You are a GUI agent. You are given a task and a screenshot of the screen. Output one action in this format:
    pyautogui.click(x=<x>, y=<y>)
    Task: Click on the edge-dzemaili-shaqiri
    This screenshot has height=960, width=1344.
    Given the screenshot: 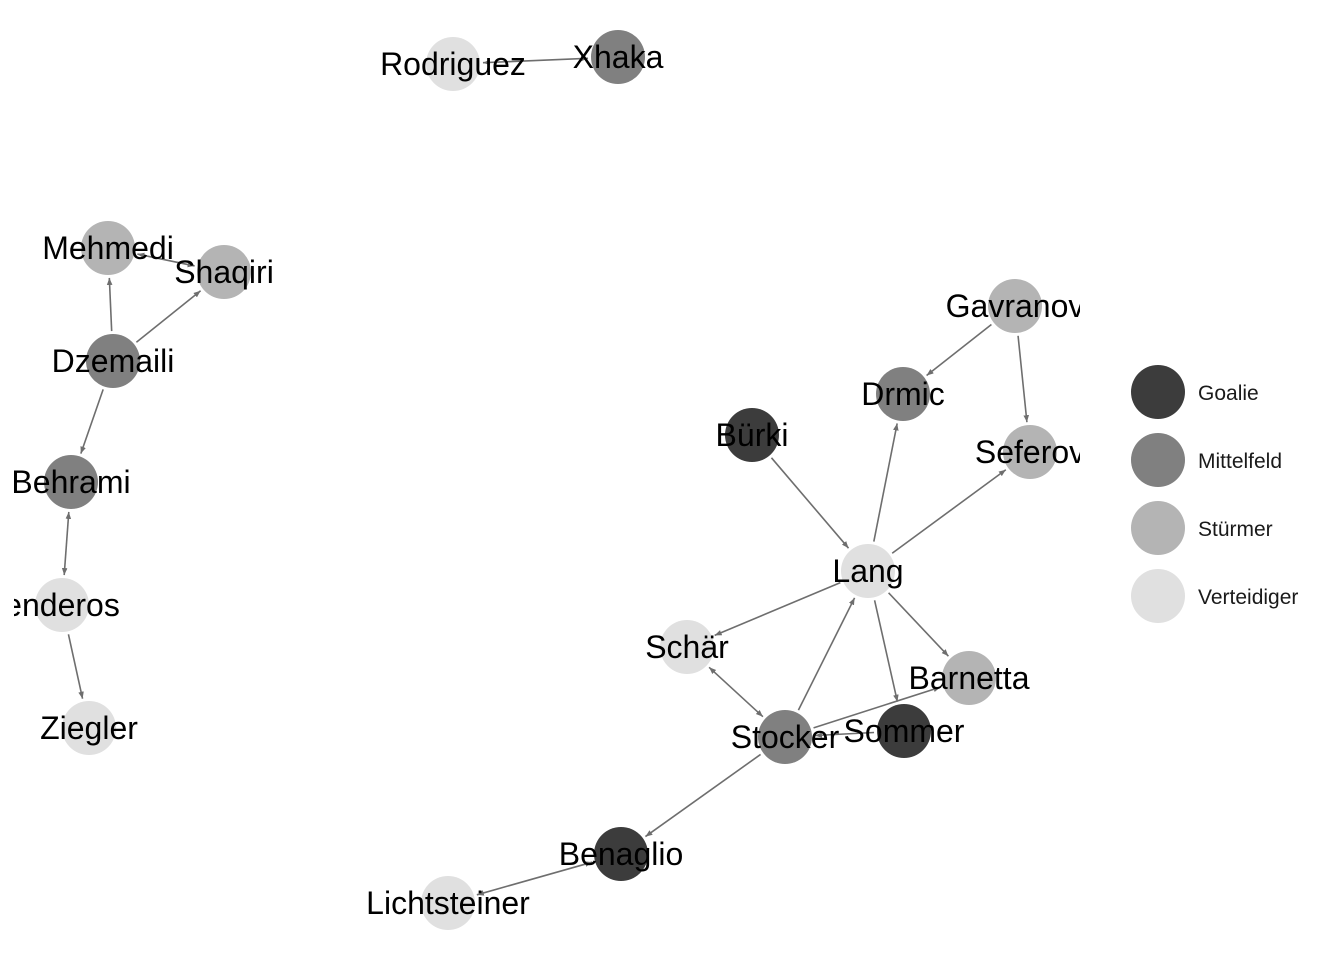 What is the action you would take?
    pyautogui.click(x=168, y=316)
    